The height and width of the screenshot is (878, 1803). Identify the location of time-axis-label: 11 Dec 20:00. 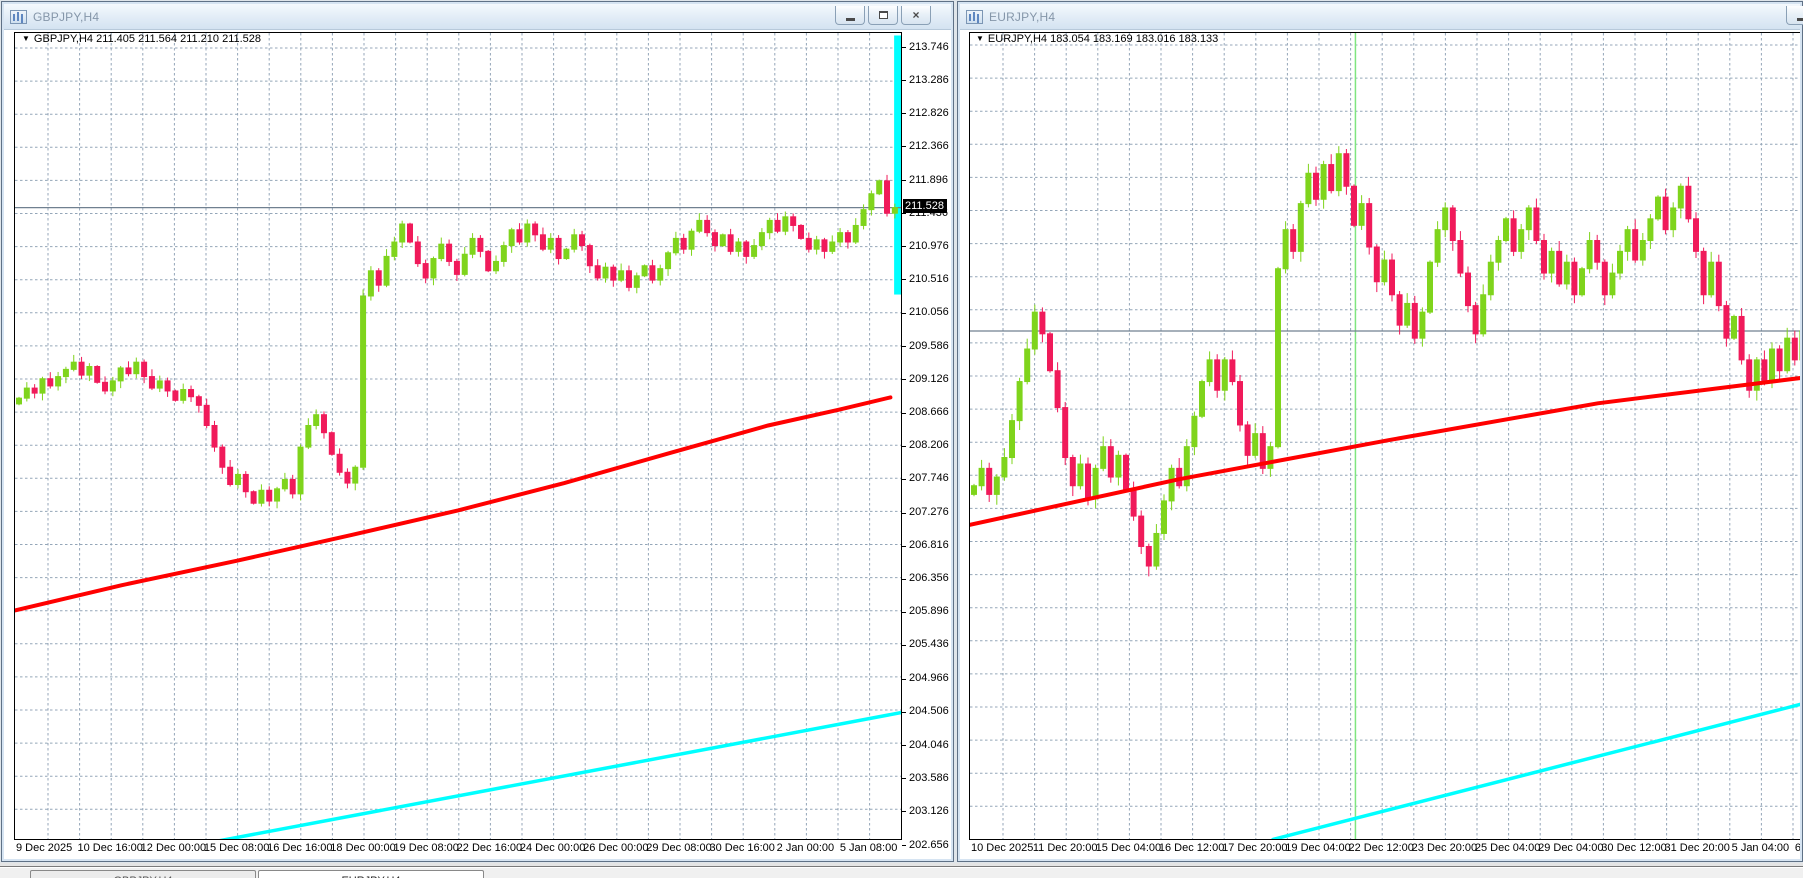
(1065, 848).